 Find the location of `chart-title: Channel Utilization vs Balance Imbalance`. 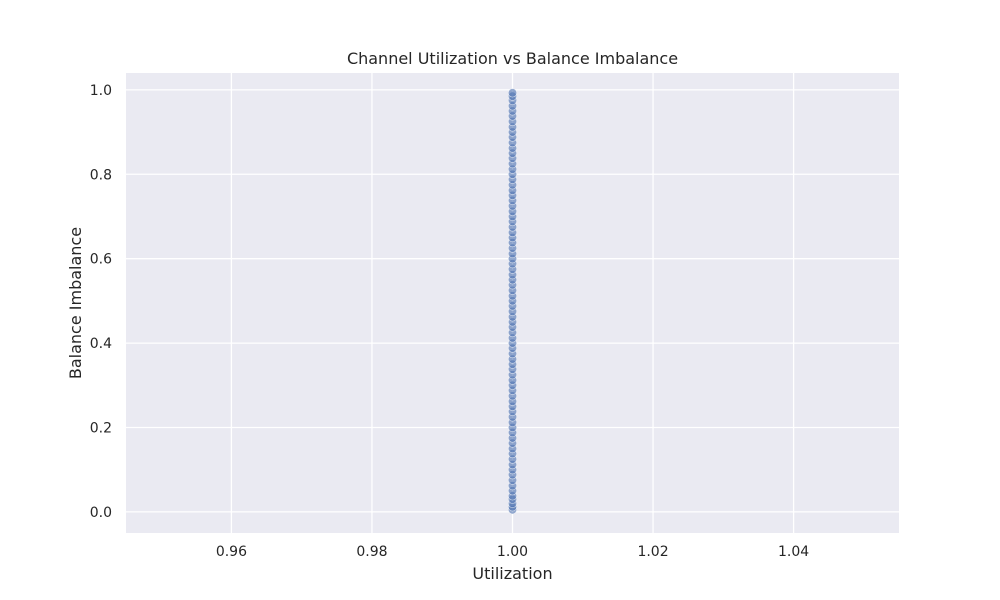

chart-title: Channel Utilization vs Balance Imbalance is located at coordinates (512, 58).